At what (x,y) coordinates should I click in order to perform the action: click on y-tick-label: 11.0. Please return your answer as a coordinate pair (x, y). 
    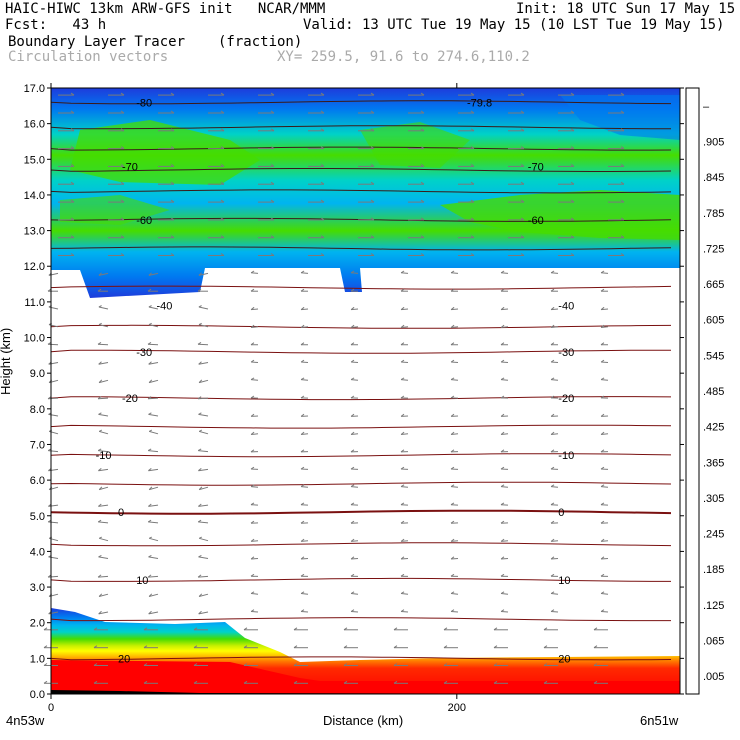
    Looking at the image, I should click on (34, 303).